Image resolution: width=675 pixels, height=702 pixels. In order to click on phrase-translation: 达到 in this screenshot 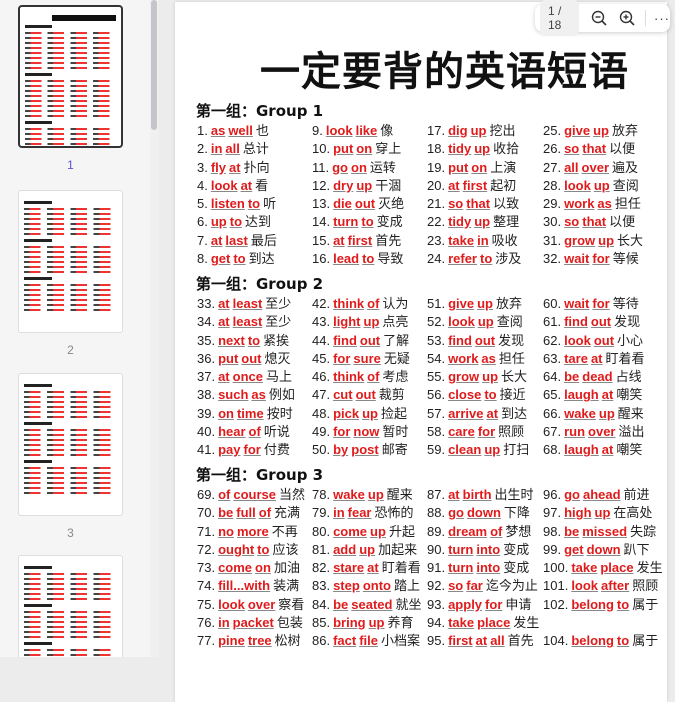, I will do `click(258, 222)`.